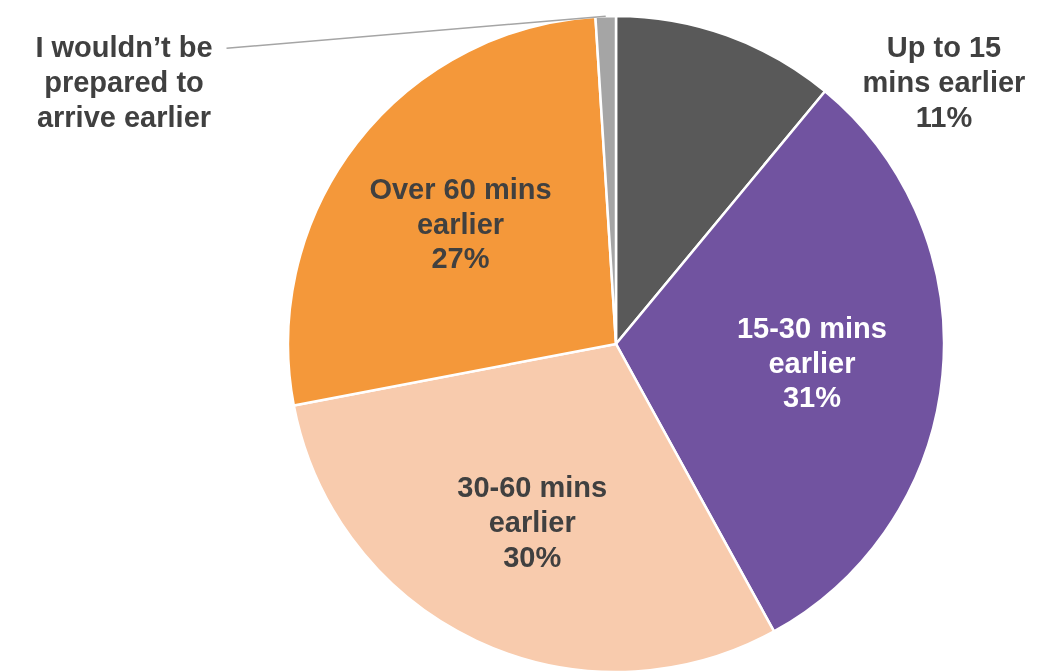 This screenshot has height=672, width=1050. Describe the element at coordinates (124, 82) in the screenshot. I see `slice-label: I wouldn’t be prepared to arrive earlier` at that location.